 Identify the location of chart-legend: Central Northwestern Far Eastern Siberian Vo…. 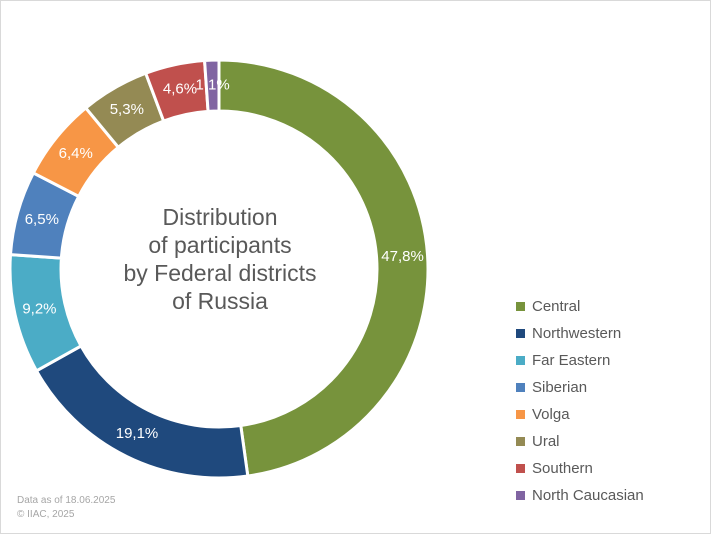
(580, 401).